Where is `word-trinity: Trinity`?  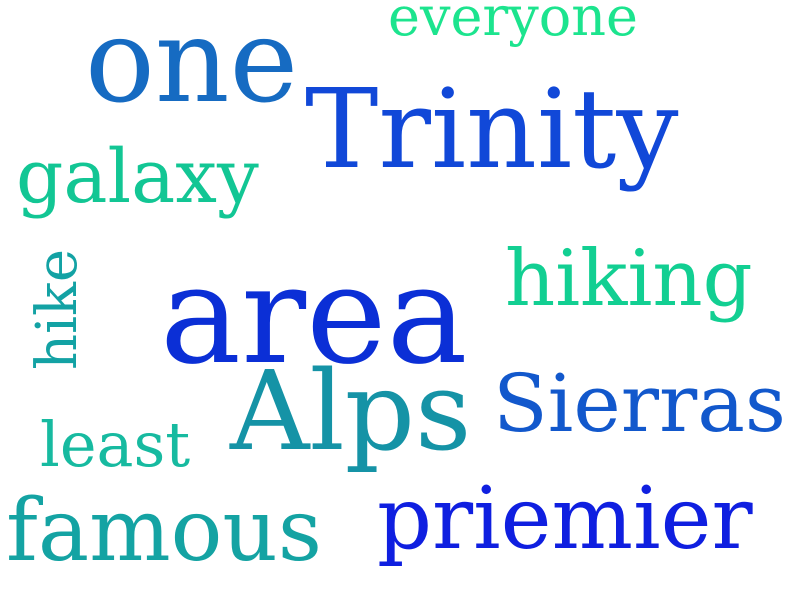
word-trinity: Trinity is located at coordinates (492, 129).